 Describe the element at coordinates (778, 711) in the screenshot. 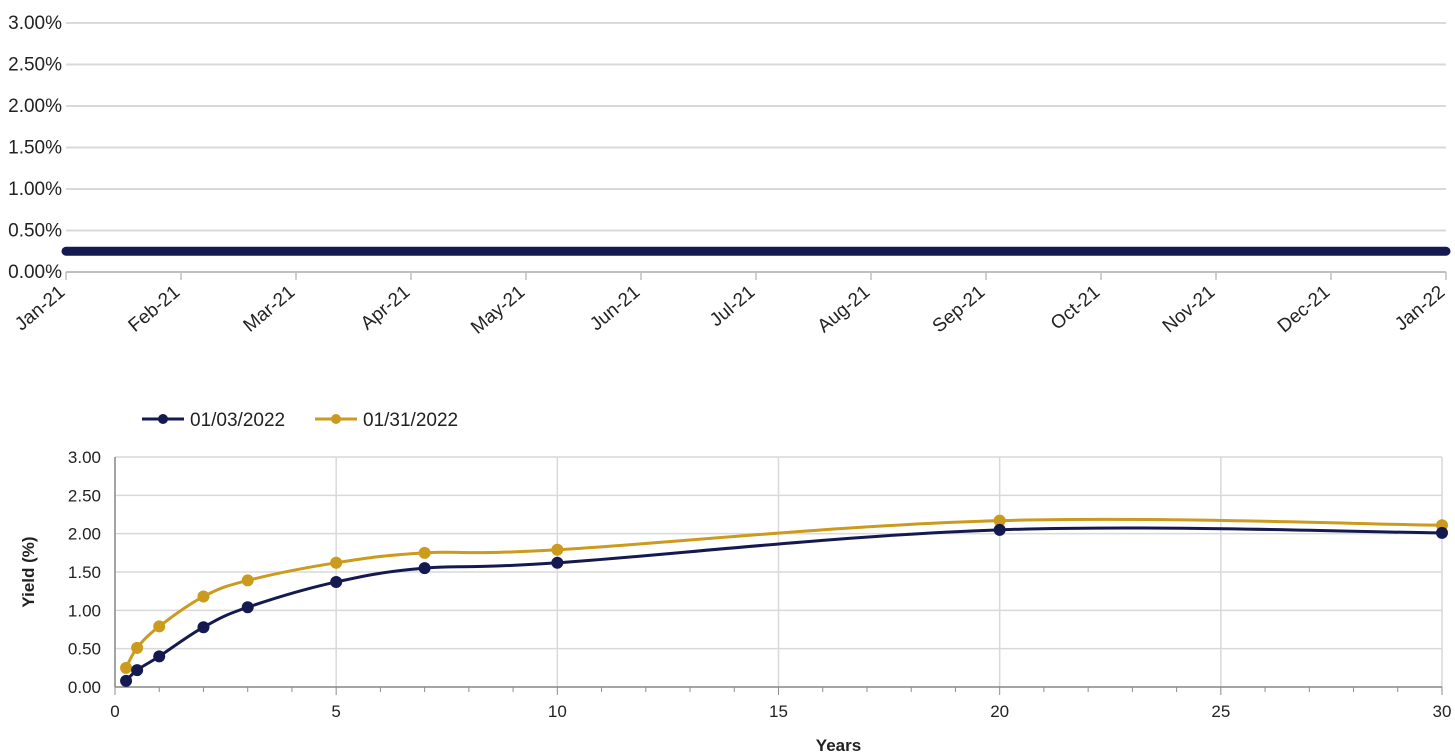

I see `x-tick-label: 15` at that location.